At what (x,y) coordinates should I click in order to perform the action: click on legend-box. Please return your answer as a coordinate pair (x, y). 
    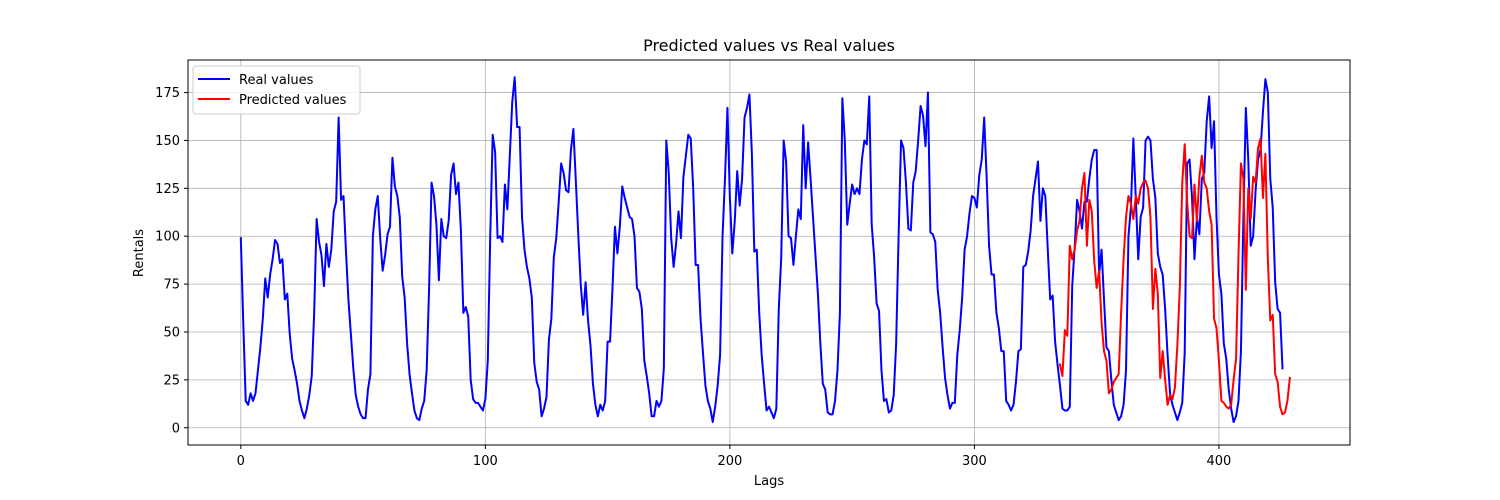
    Looking at the image, I should click on (276, 90).